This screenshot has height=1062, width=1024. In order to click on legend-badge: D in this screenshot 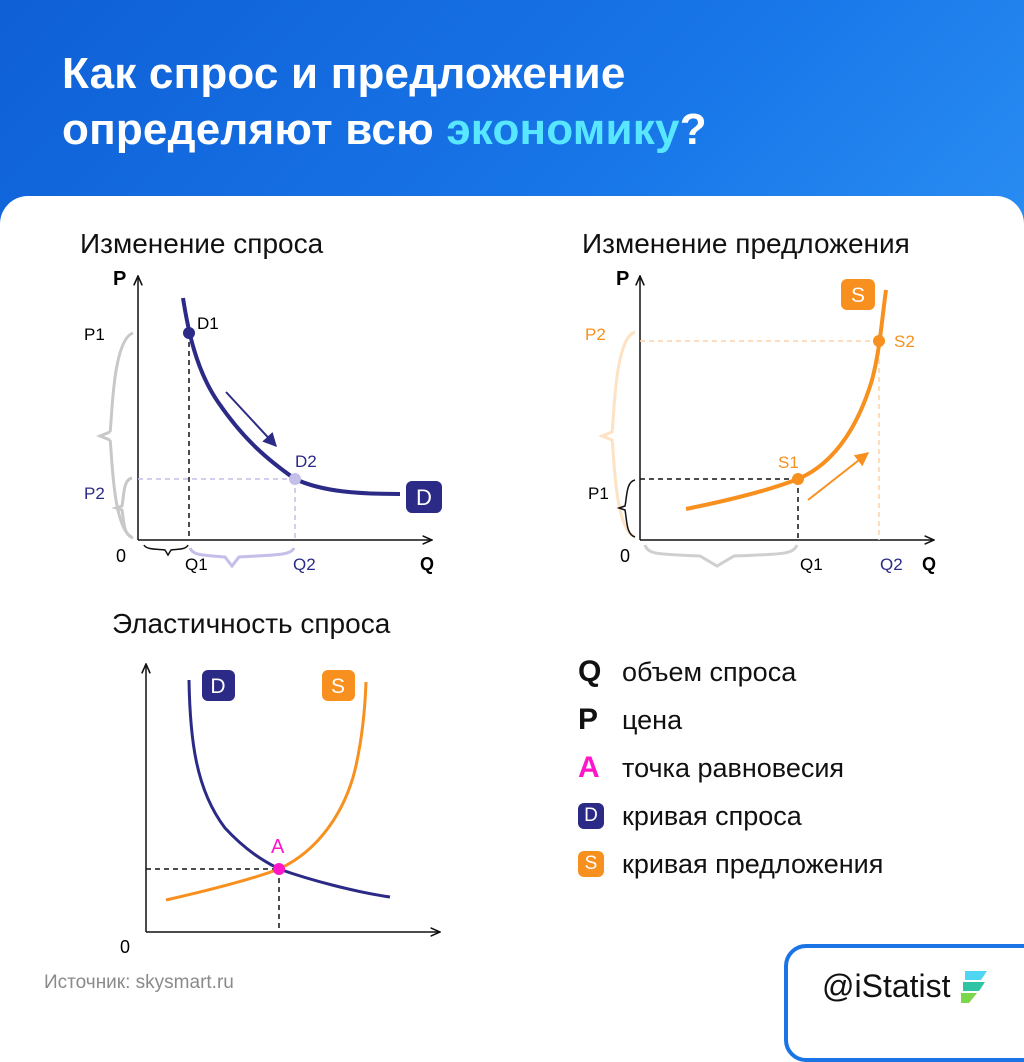, I will do `click(591, 816)`.